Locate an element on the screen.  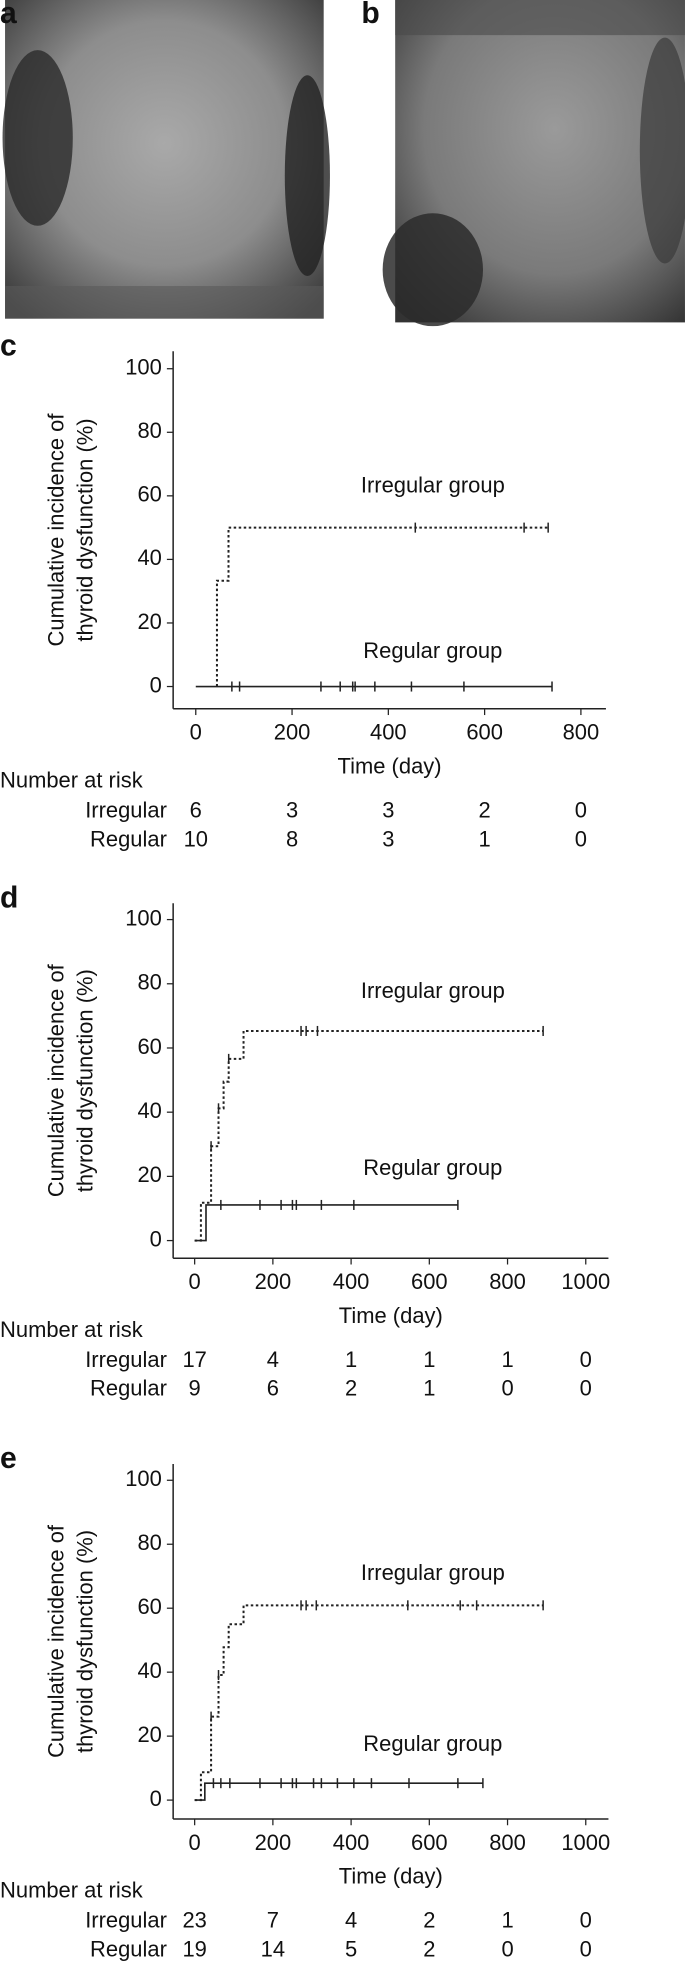
panel-label: b is located at coordinates (370, 15).